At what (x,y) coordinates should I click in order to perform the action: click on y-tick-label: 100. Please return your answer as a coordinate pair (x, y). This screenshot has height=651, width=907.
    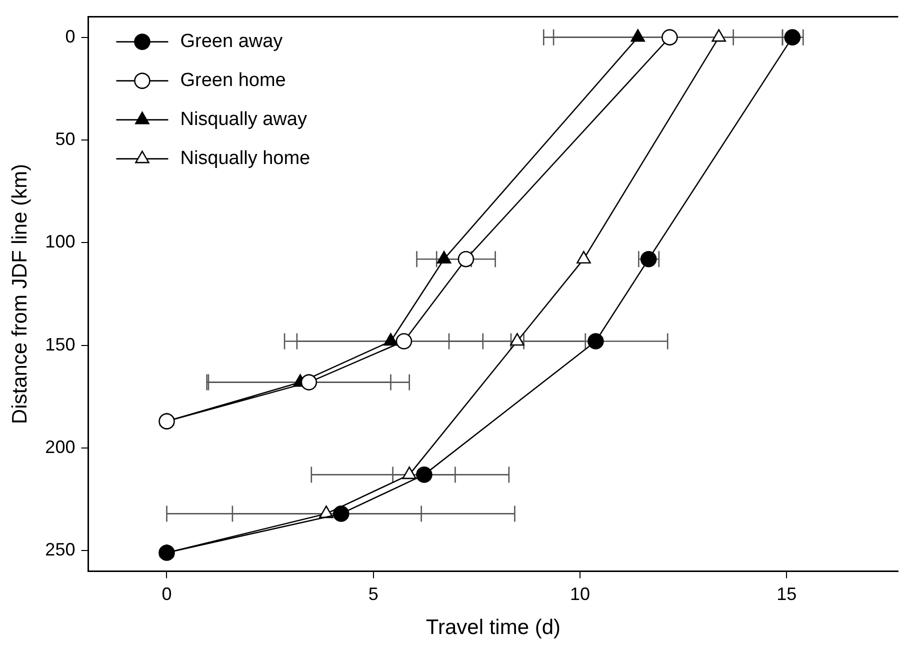
    Looking at the image, I should click on (60, 242).